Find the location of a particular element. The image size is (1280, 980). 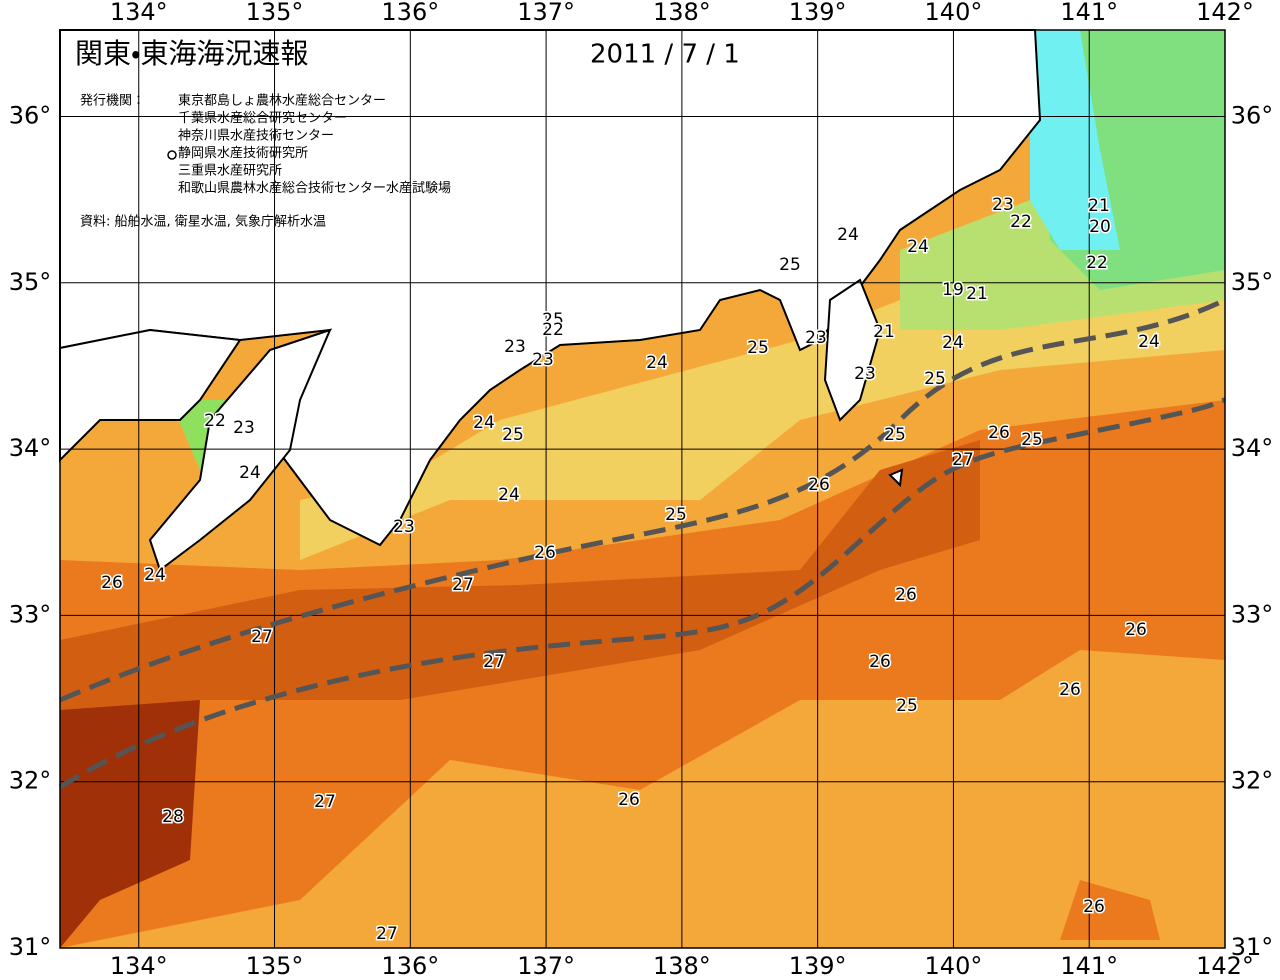

izu-peninsula is located at coordinates (852, 350).